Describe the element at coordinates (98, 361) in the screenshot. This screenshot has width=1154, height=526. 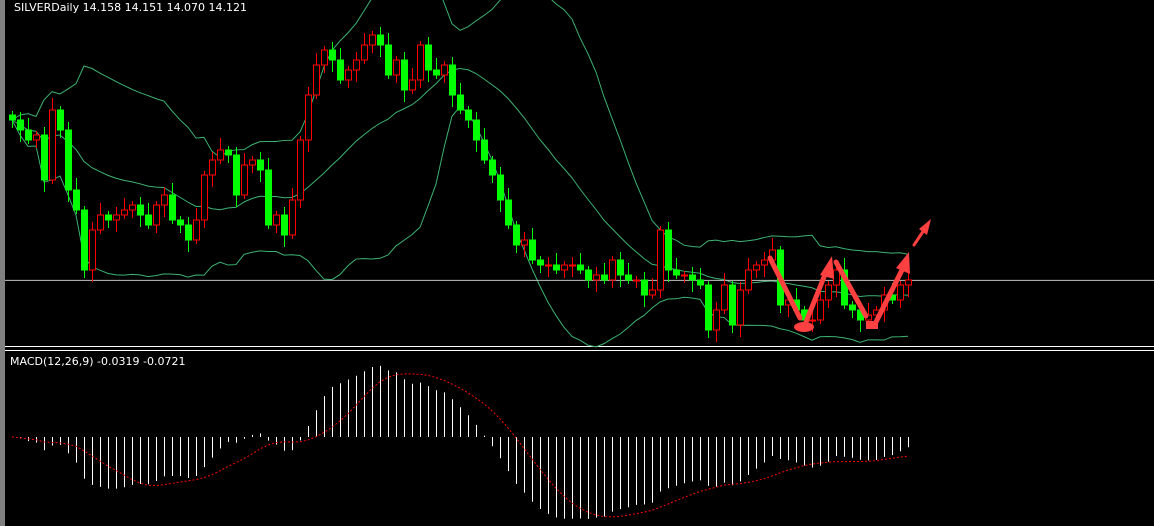
I see `macd-label: MACD(12,26,9) -0.0319 -0.0721` at that location.